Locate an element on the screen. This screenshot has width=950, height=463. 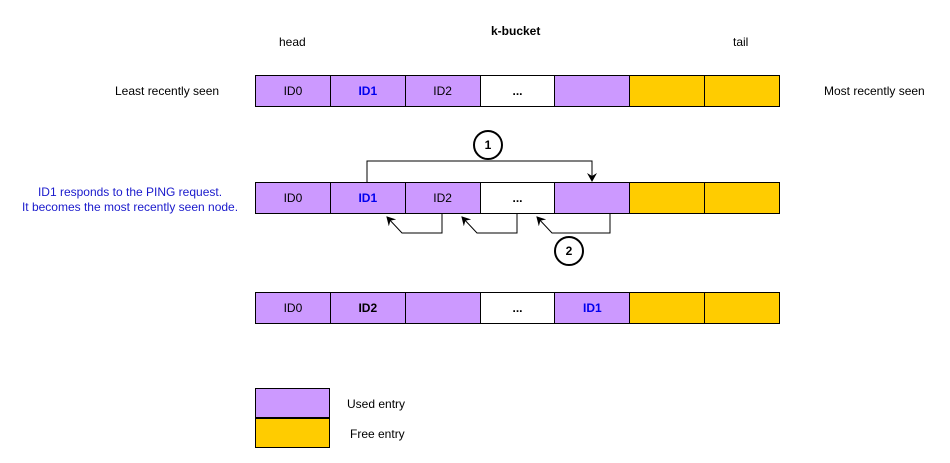
legend-used-swatch is located at coordinates (292, 403).